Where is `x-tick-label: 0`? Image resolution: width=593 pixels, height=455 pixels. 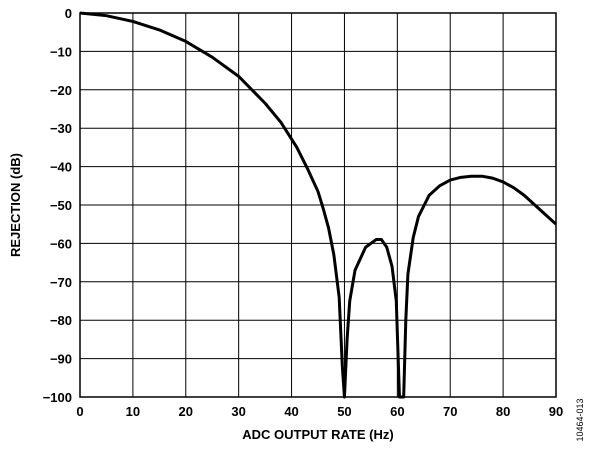 x-tick-label: 0 is located at coordinates (79, 411).